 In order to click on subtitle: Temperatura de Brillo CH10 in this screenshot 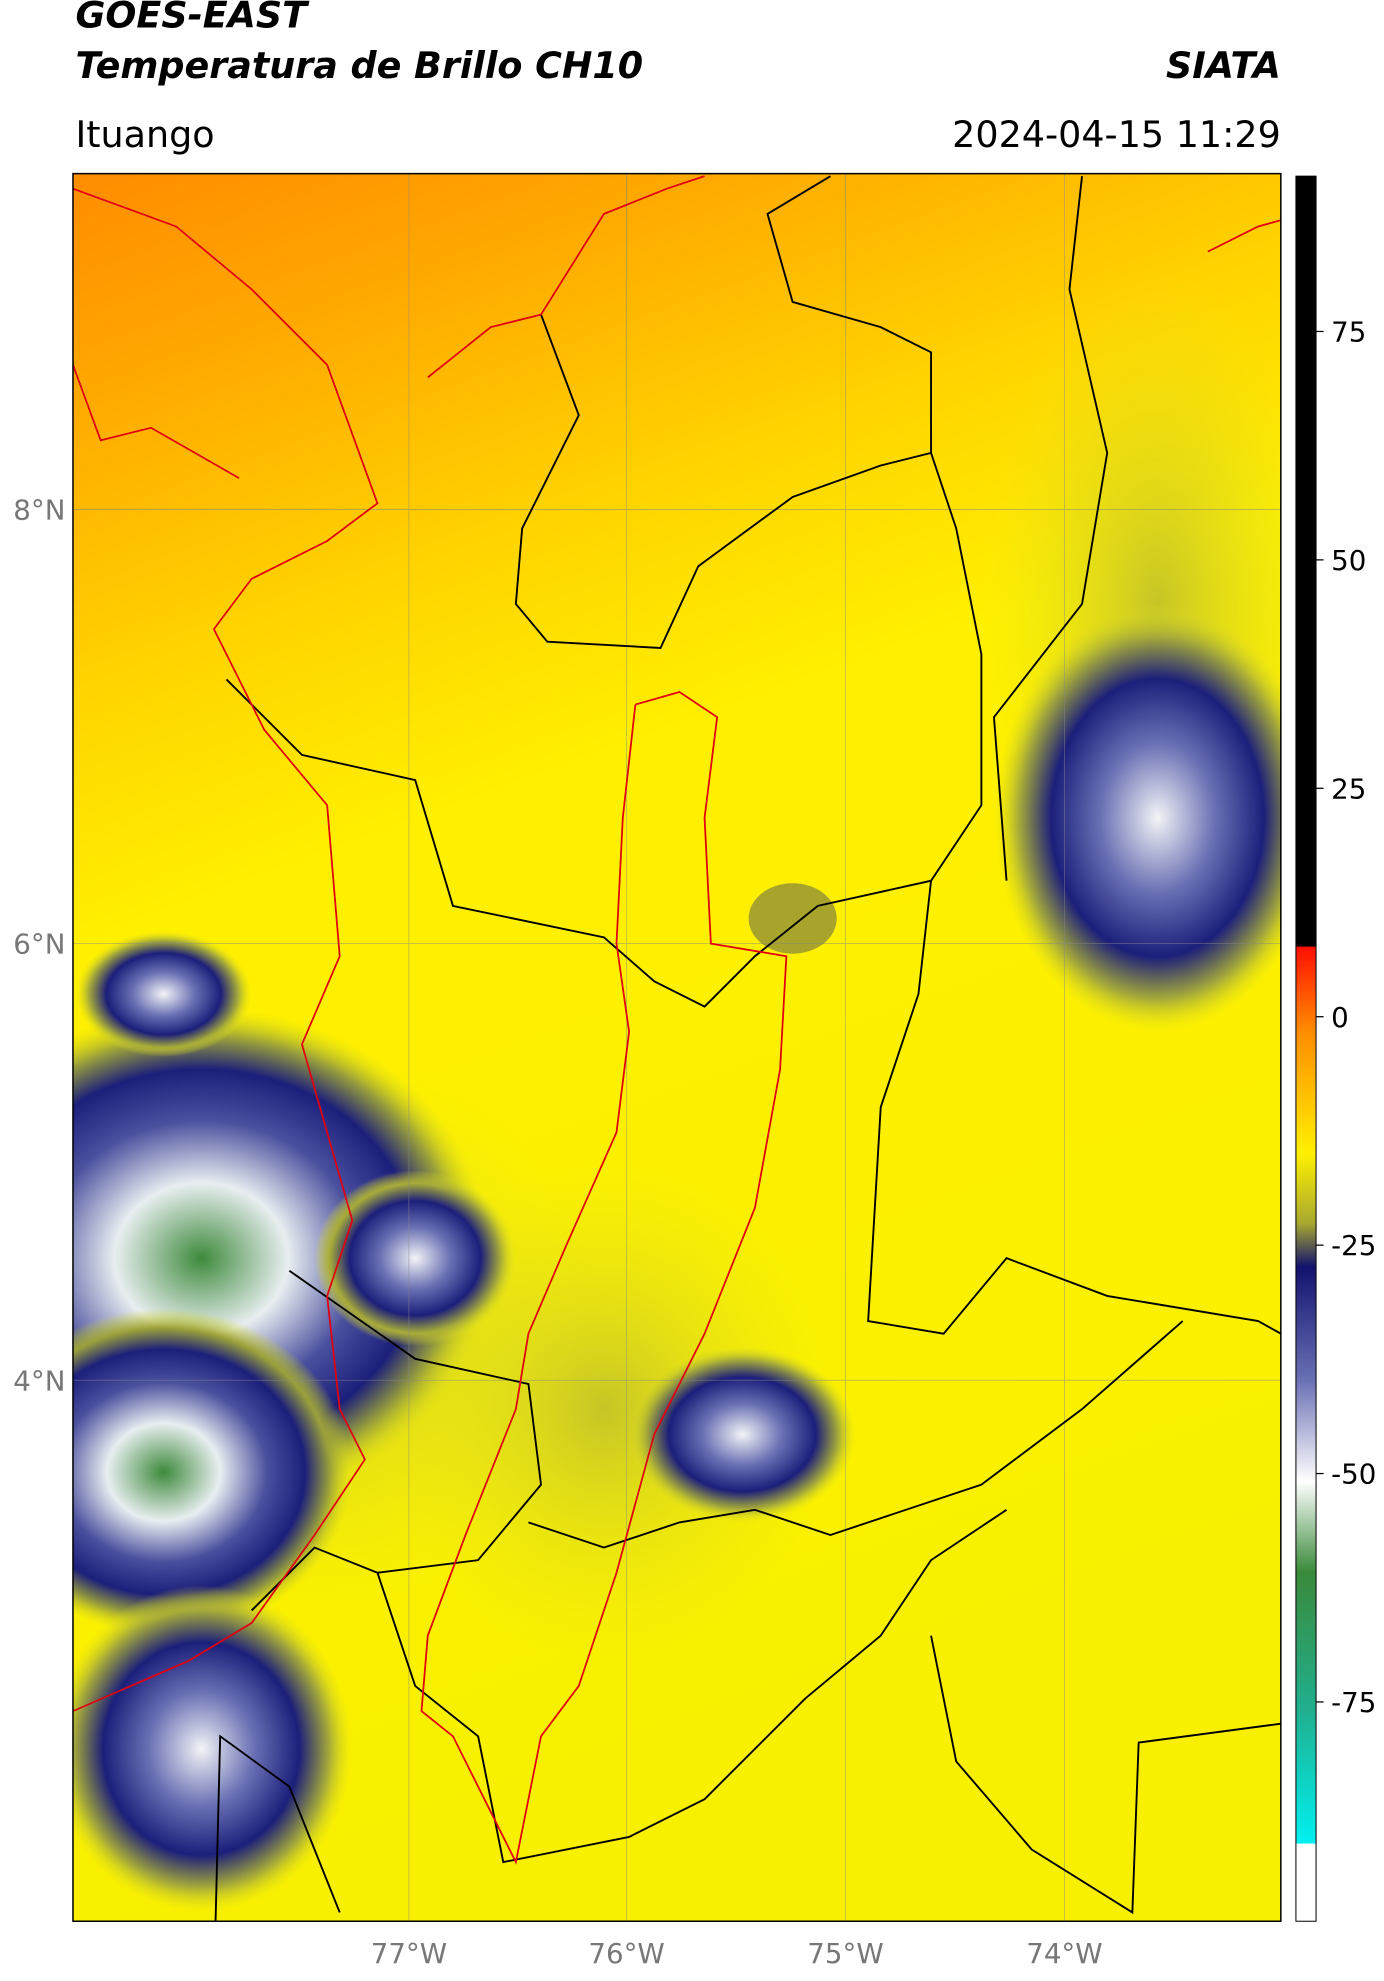, I will do `click(359, 65)`.